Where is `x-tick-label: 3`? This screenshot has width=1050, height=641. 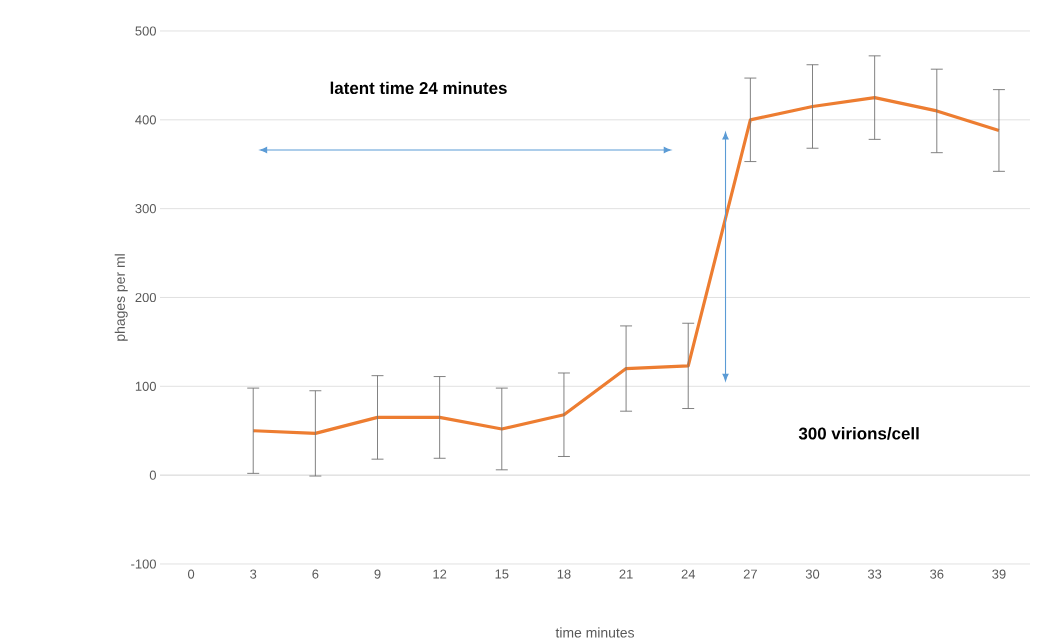
x-tick-label: 3 is located at coordinates (253, 574).